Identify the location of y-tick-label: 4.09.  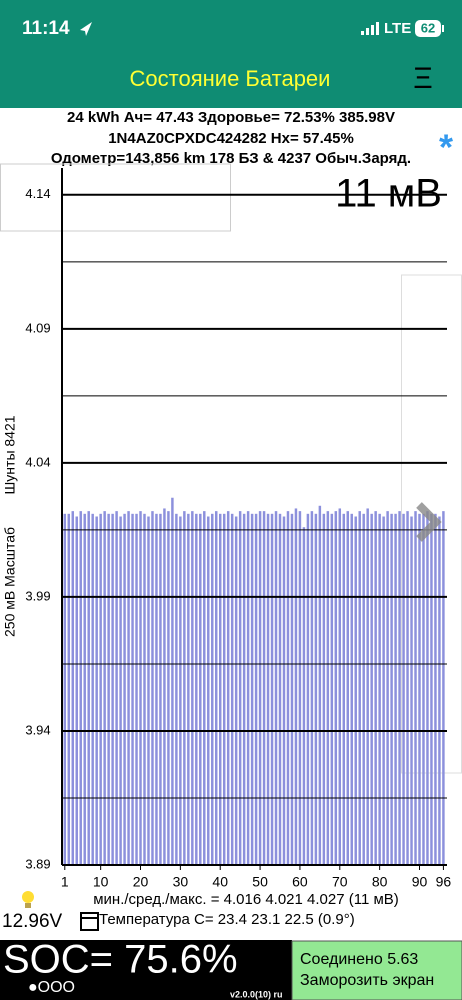
(37, 327).